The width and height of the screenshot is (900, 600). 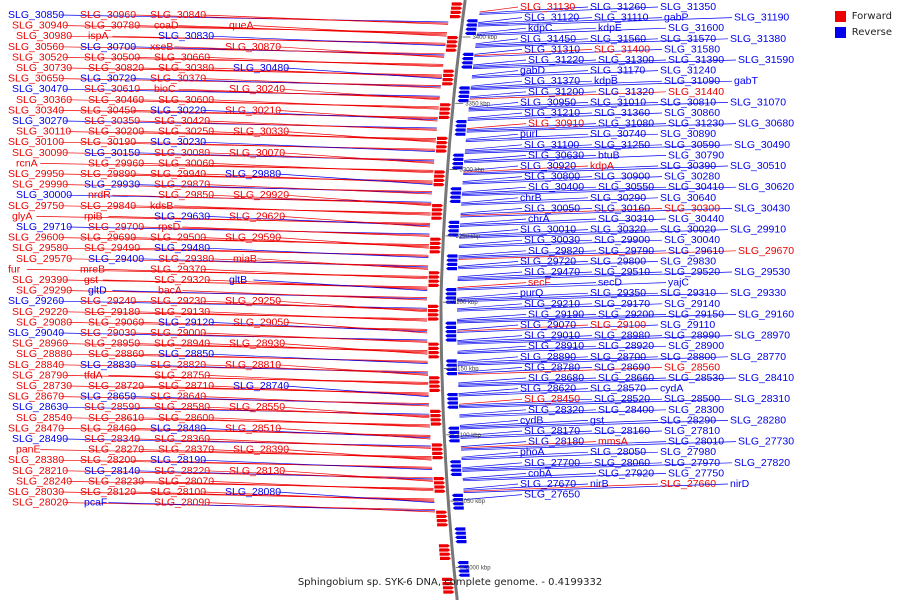 What do you see at coordinates (696, 219) in the screenshot?
I see `right-gene-label: SLG_30440` at bounding box center [696, 219].